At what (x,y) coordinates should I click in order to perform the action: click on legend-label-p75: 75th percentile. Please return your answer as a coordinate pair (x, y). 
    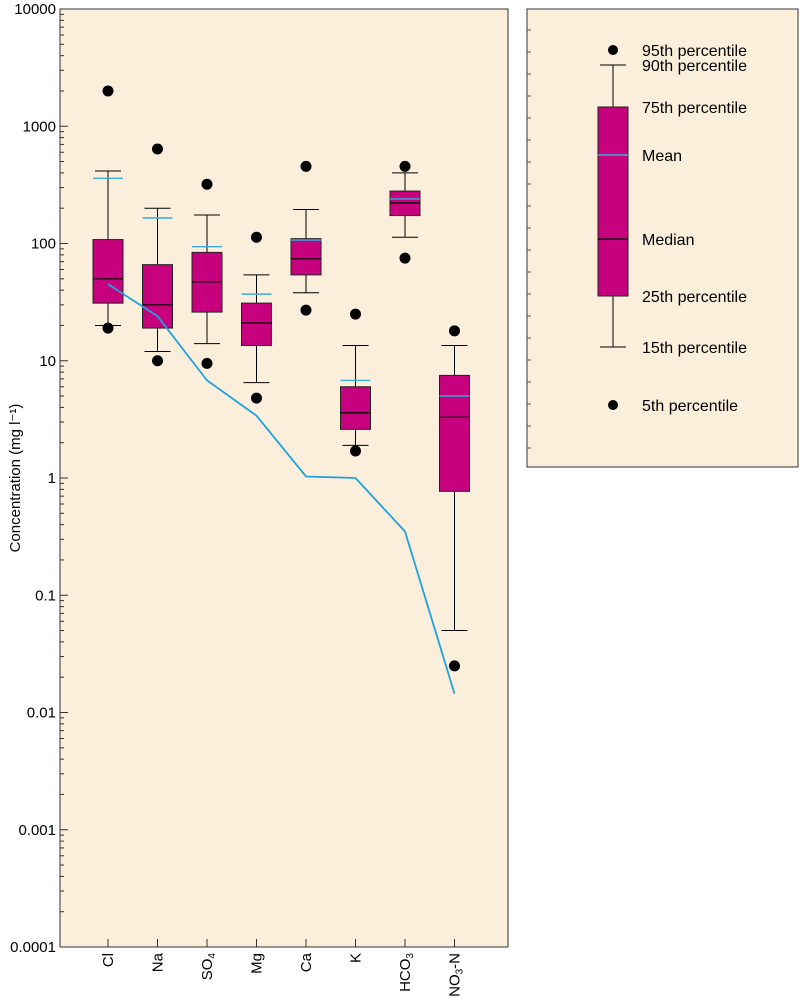
    Looking at the image, I should click on (694, 108).